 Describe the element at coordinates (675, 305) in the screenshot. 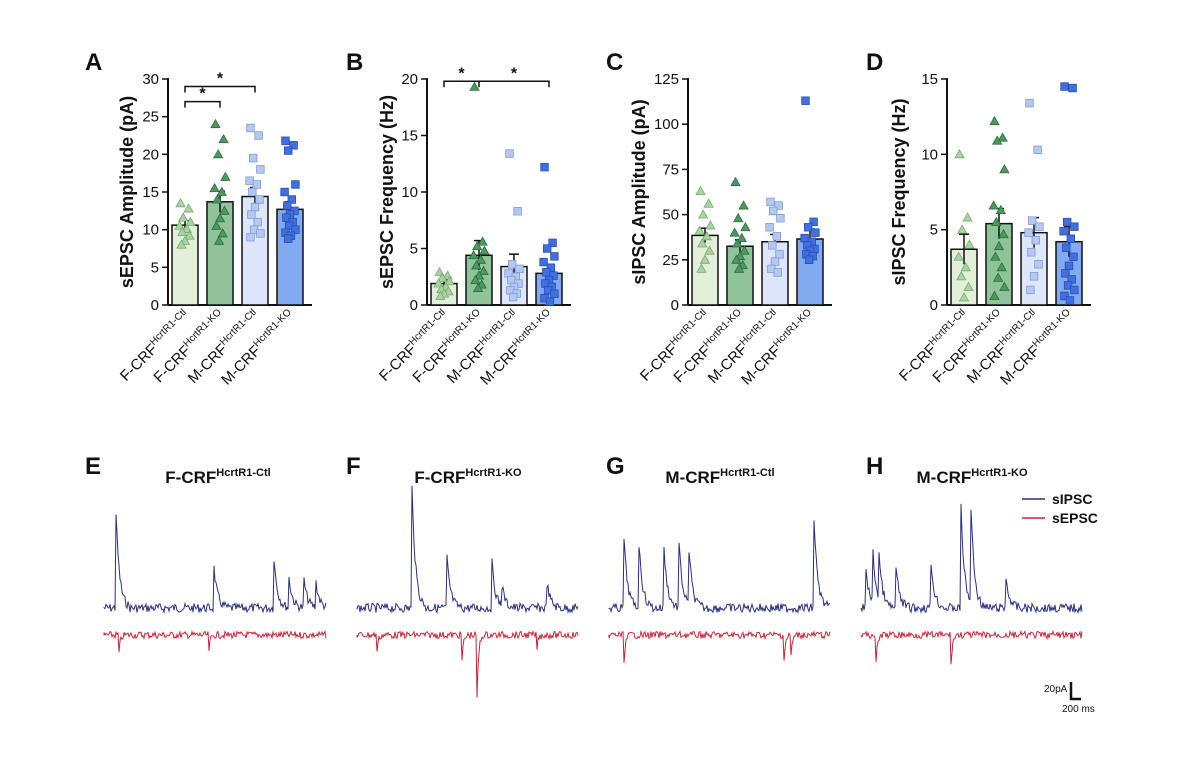

I see `y-tick-label: 0` at that location.